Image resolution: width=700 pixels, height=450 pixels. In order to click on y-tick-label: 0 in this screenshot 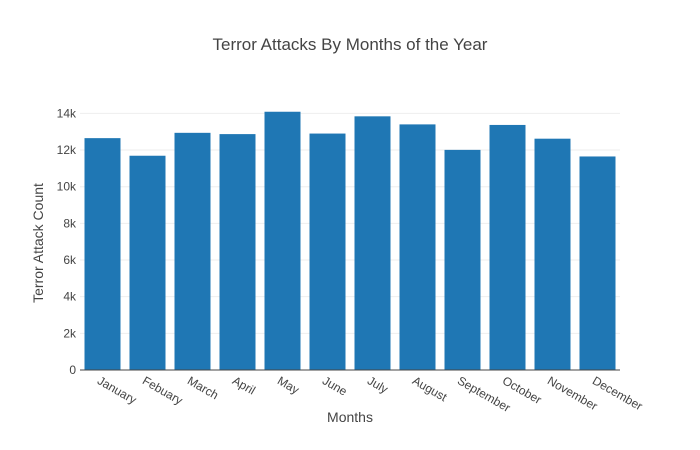, I will do `click(72, 370)`.